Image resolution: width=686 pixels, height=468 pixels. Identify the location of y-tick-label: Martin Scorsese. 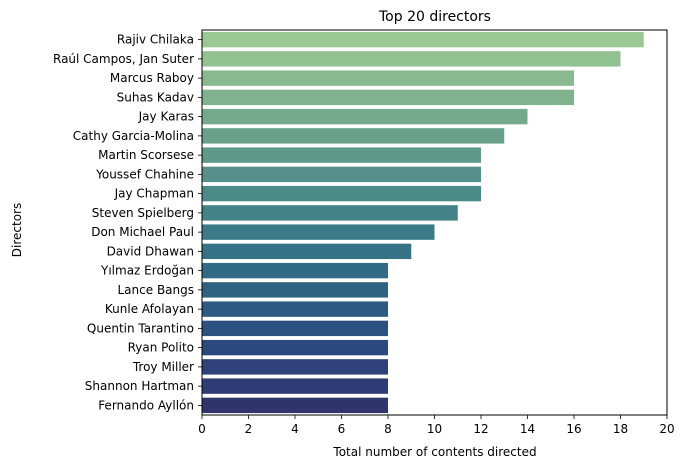
(146, 155).